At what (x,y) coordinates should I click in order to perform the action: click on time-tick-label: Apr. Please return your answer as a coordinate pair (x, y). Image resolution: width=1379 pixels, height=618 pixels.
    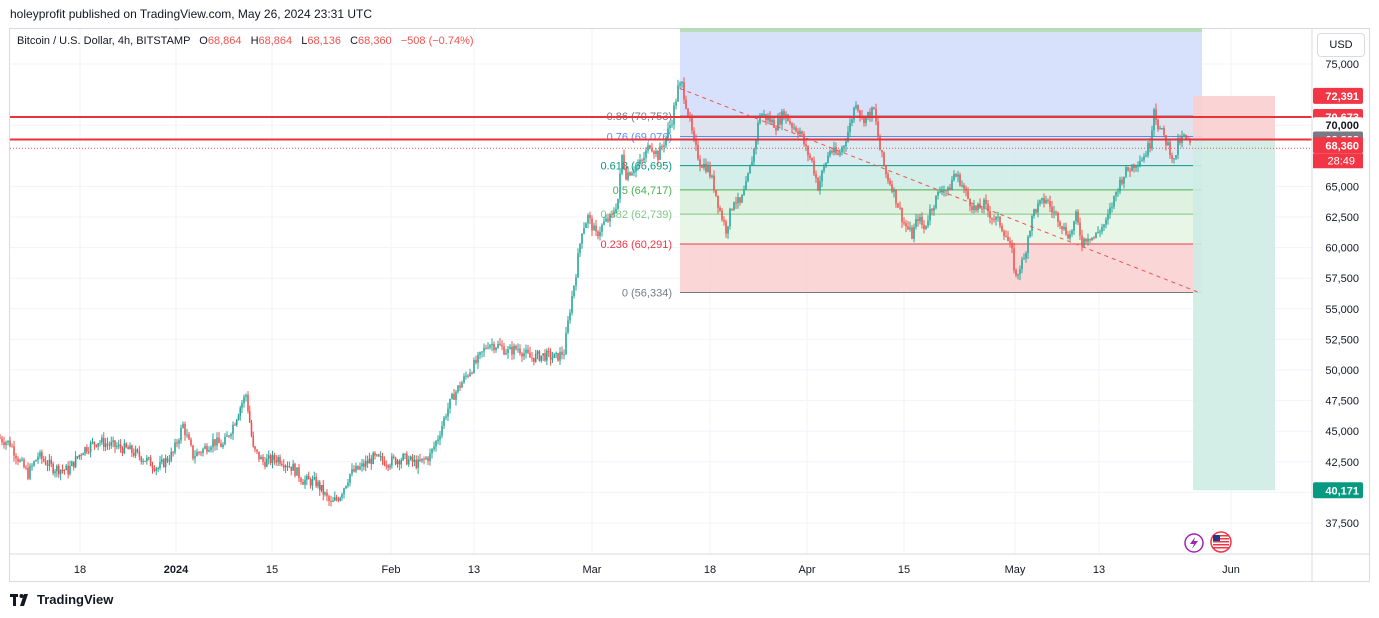
    Looking at the image, I should click on (806, 570).